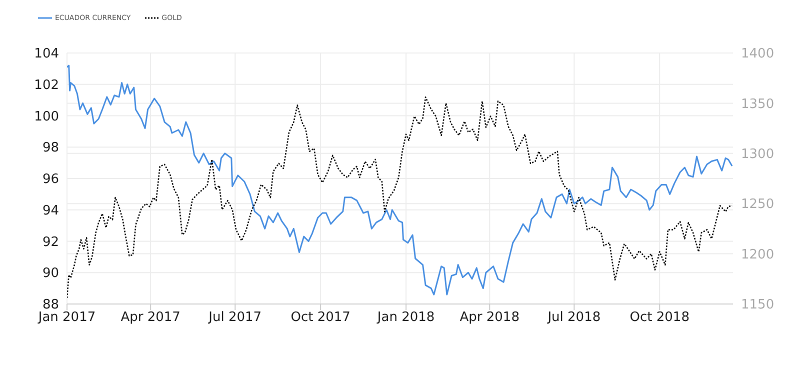  I want to click on y-tick-label: 96, so click(50, 180).